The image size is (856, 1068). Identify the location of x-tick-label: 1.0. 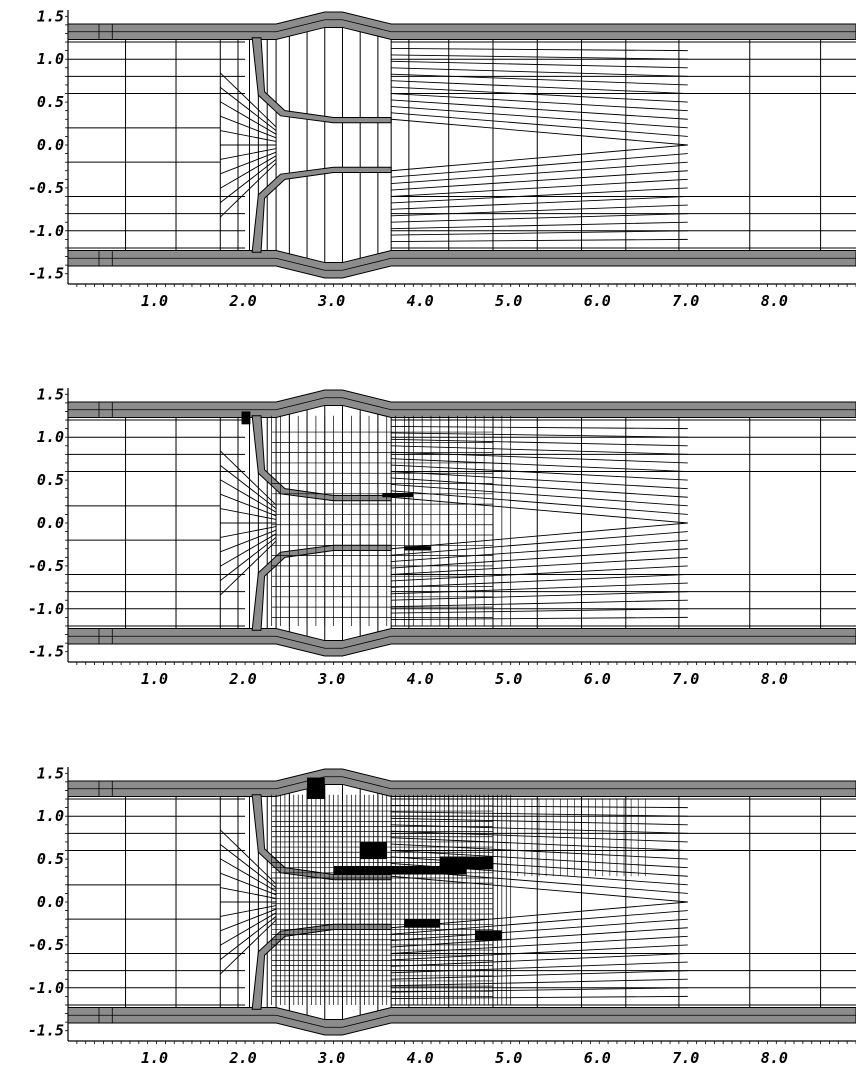
(154, 1058).